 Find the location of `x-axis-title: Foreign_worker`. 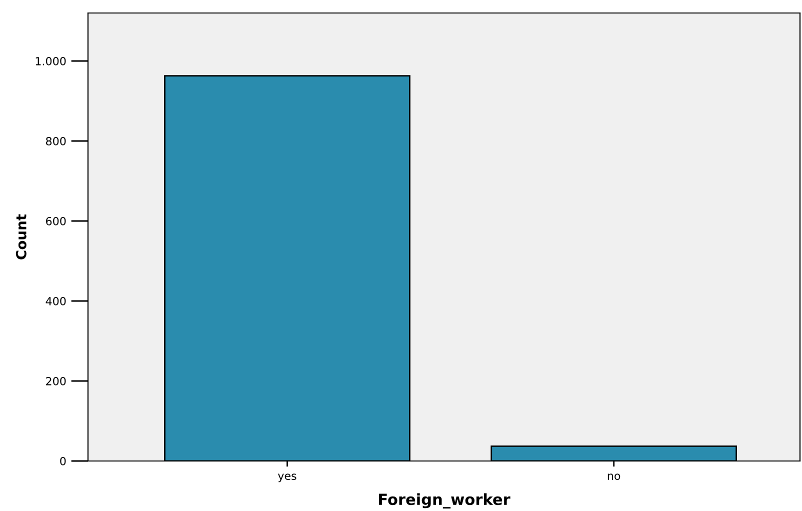

x-axis-title: Foreign_worker is located at coordinates (444, 500).